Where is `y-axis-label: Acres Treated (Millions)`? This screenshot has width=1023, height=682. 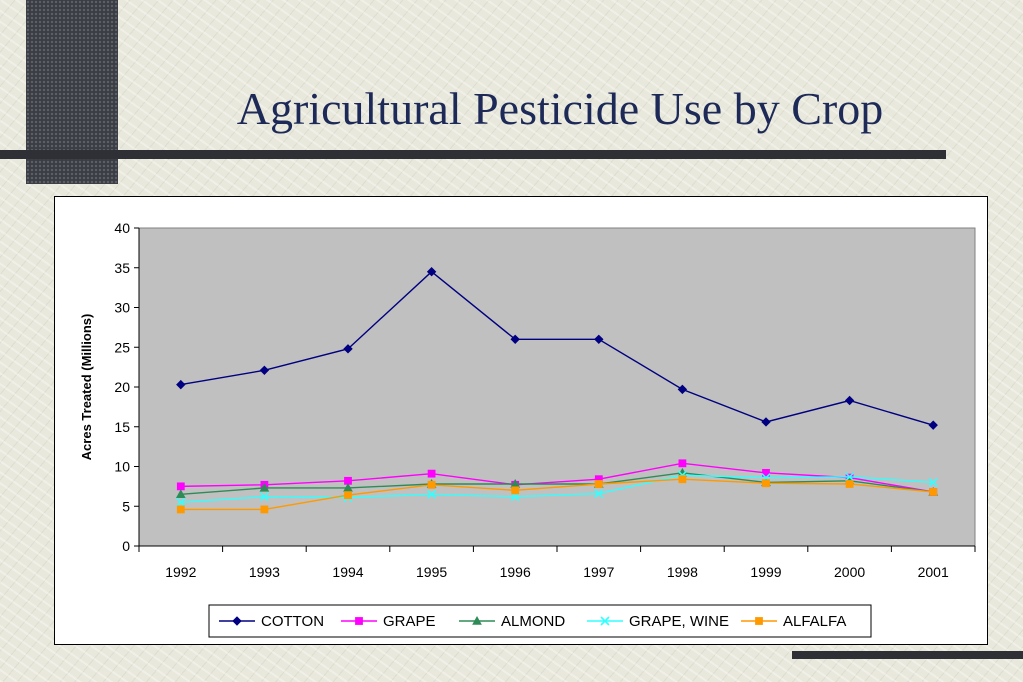 y-axis-label: Acres Treated (Millions) is located at coordinates (86, 387).